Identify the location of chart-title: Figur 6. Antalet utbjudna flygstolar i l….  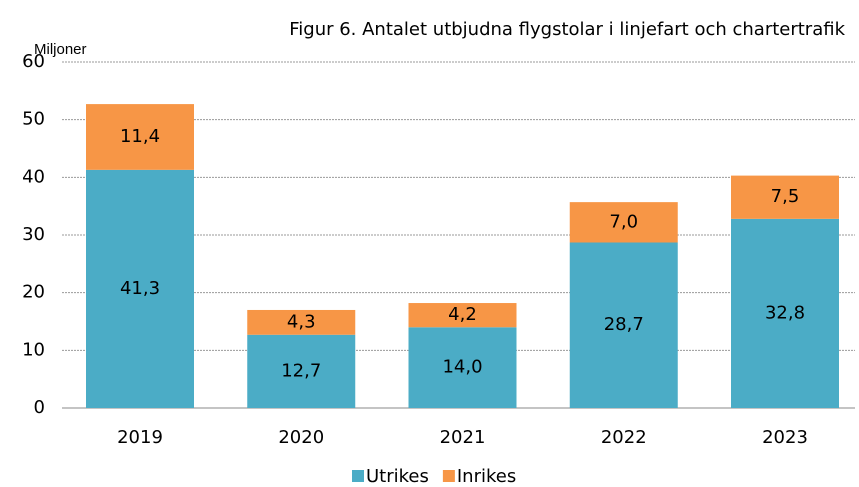
(567, 29).